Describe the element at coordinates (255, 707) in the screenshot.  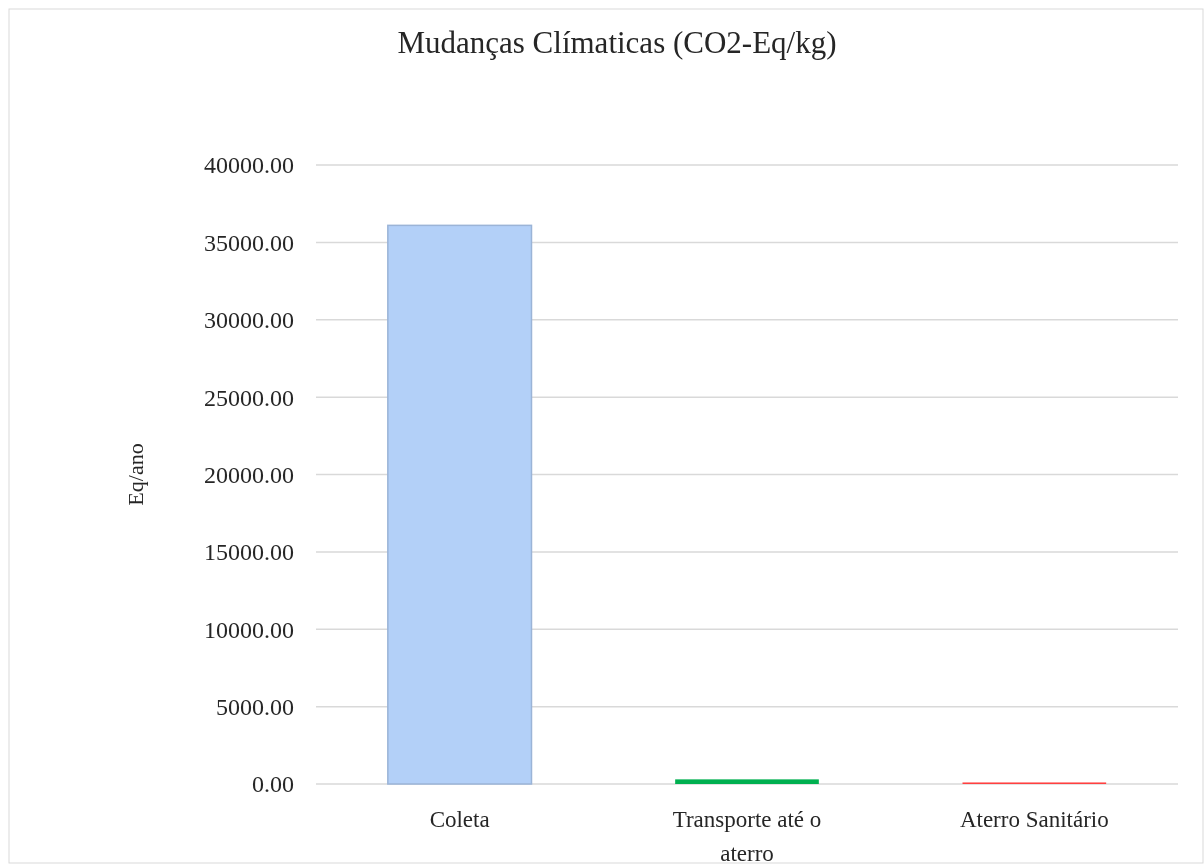
I see `y-tick-label: 5000.00` at that location.